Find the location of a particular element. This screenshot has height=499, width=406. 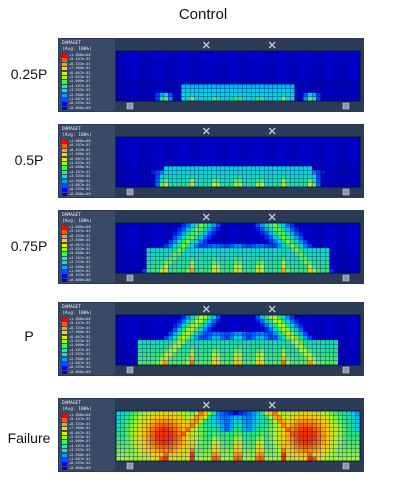

legend-swatch is located at coordinates (64, 359).